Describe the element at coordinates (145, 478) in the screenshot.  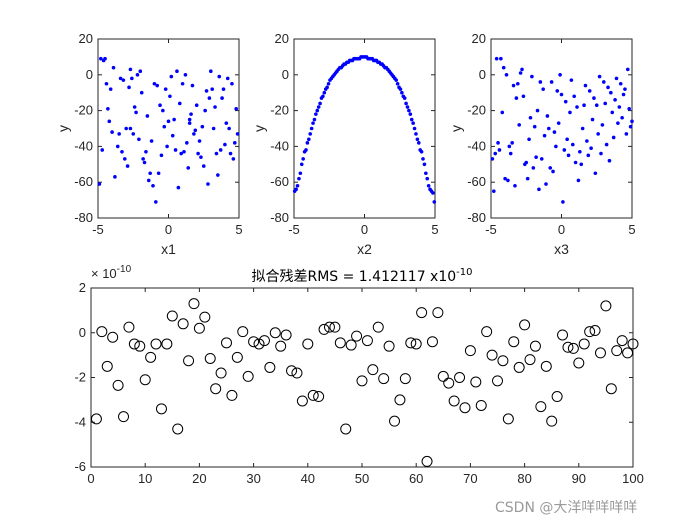
I see `panel4-x-tick-label: 10` at that location.